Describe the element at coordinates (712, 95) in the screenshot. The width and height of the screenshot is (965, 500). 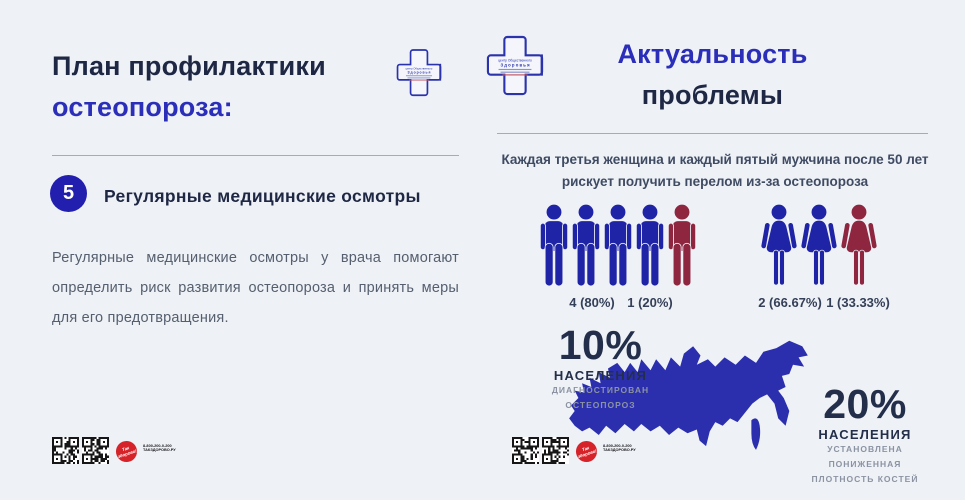
I see `right-title-line2: проблемы` at that location.